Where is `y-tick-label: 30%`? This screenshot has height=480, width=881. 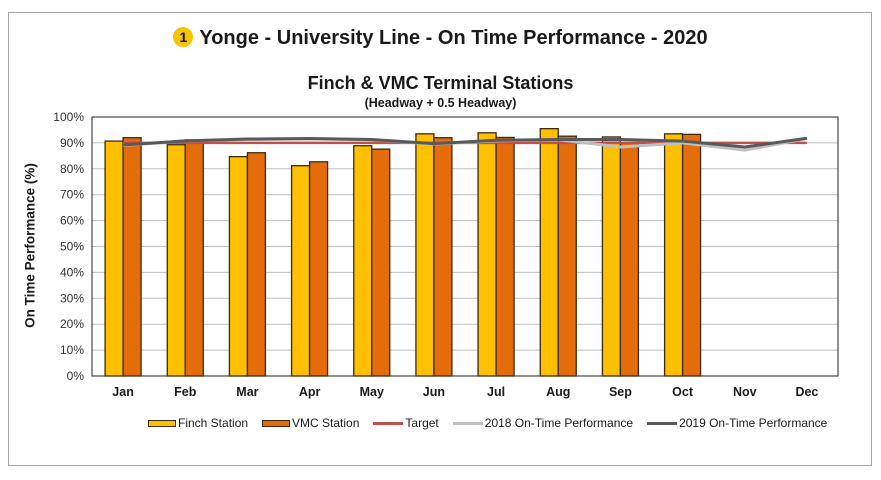
y-tick-label: 30% is located at coordinates (72, 298).